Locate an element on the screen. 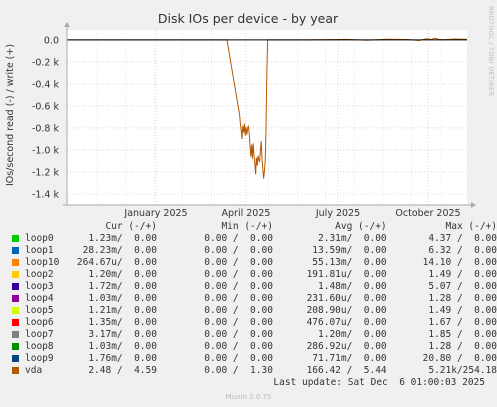 The image size is (497, 407). legend-max-value: 14.10 / 0.00 is located at coordinates (459, 262).